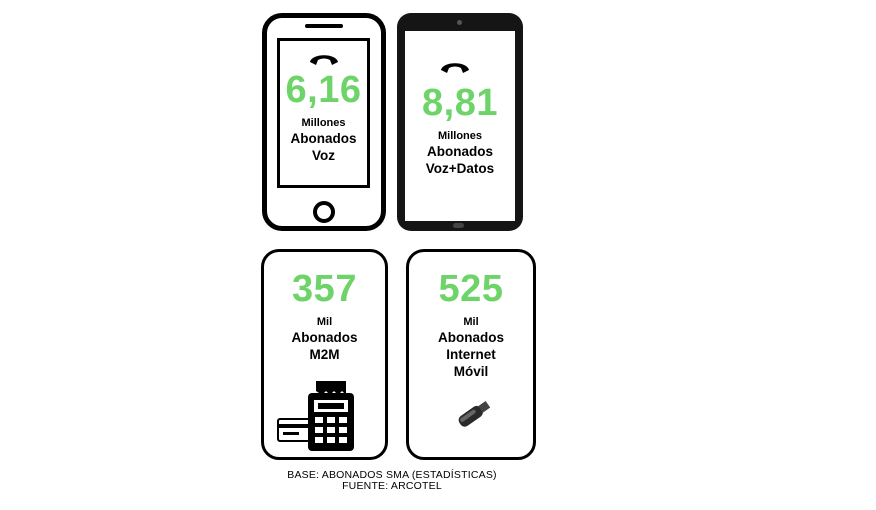  Describe the element at coordinates (471, 322) in the screenshot. I see `mobile-internet-subscribers-unit: Mil` at that location.